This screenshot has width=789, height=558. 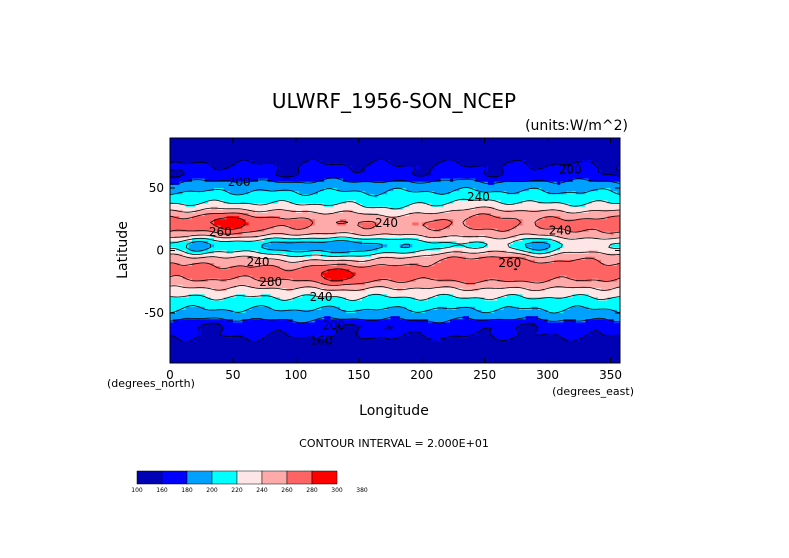 I want to click on contour-label: 260, so click(x=220, y=232).